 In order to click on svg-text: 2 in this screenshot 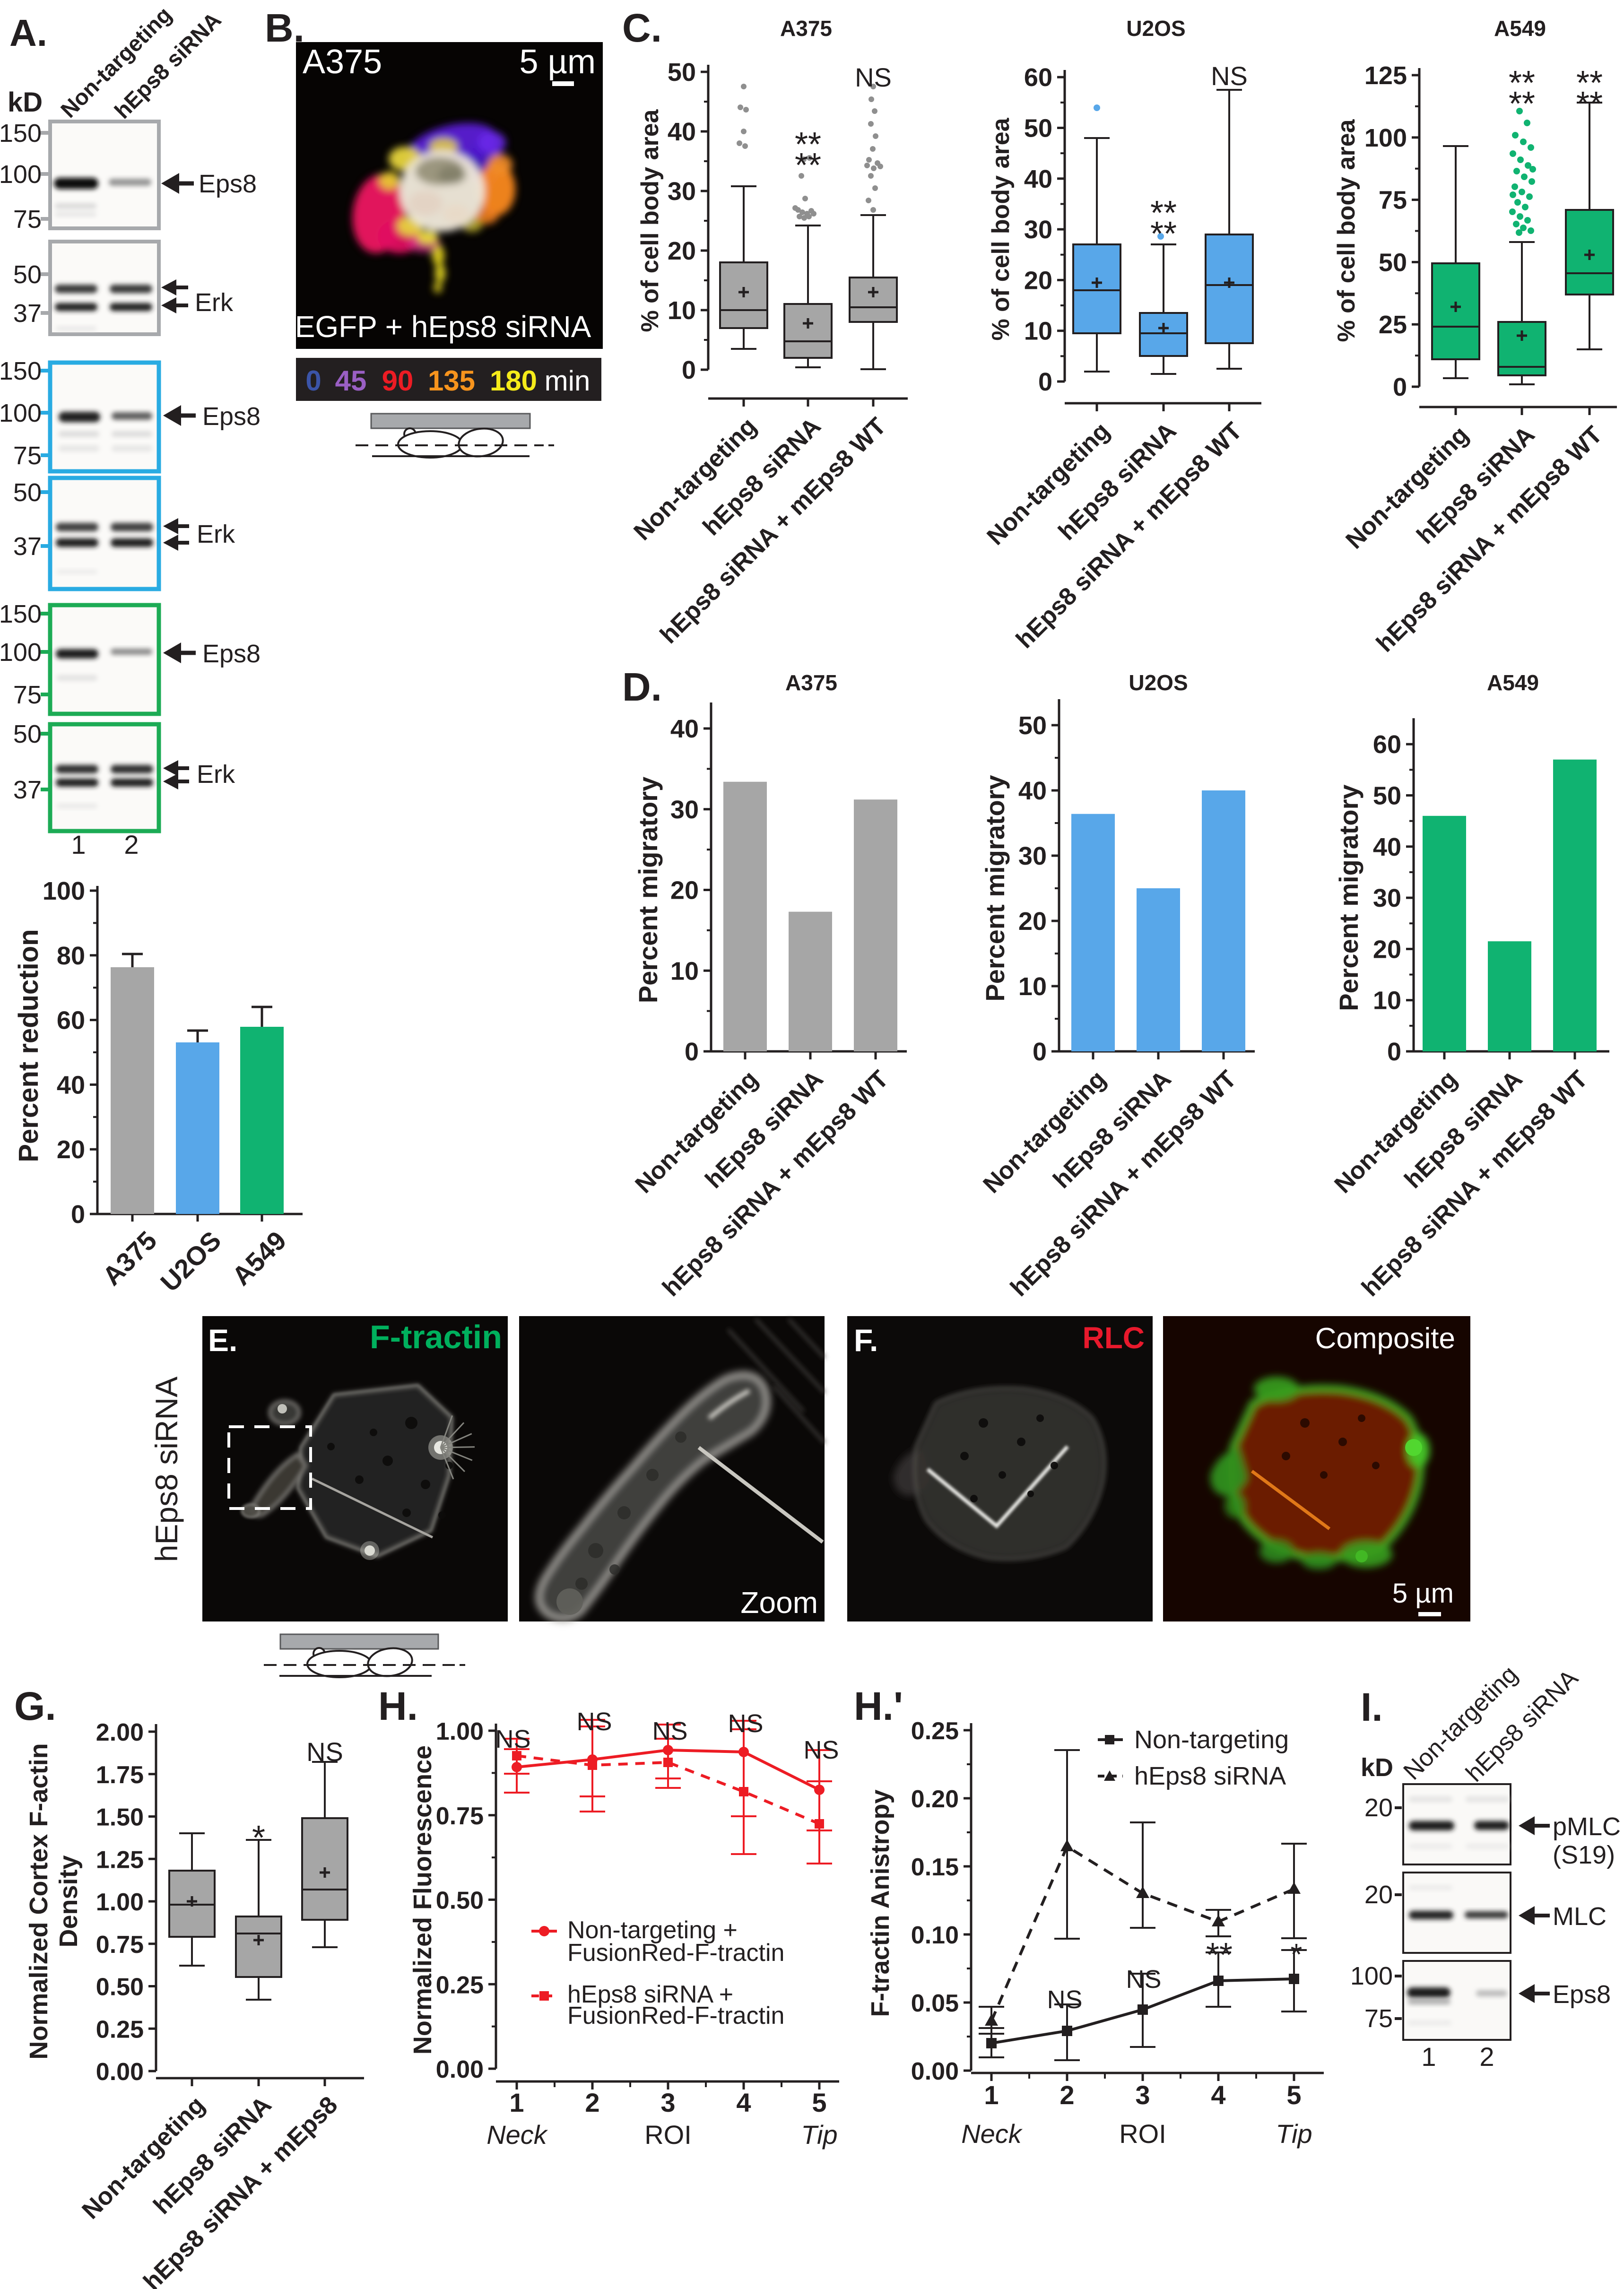, I will do `click(592, 2102)`.